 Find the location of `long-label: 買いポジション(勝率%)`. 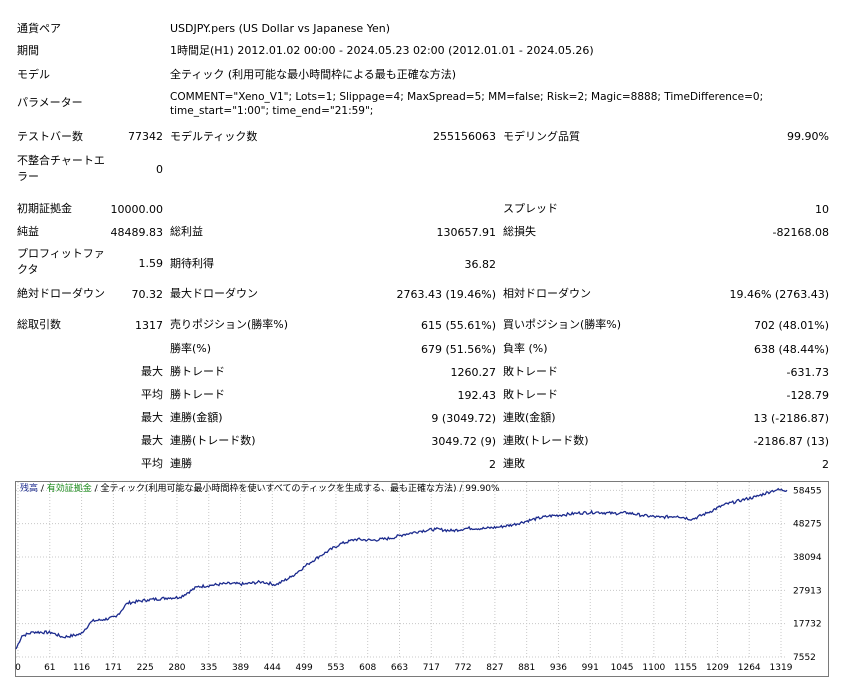

long-label: 買いポジション(勝率%) is located at coordinates (562, 324).